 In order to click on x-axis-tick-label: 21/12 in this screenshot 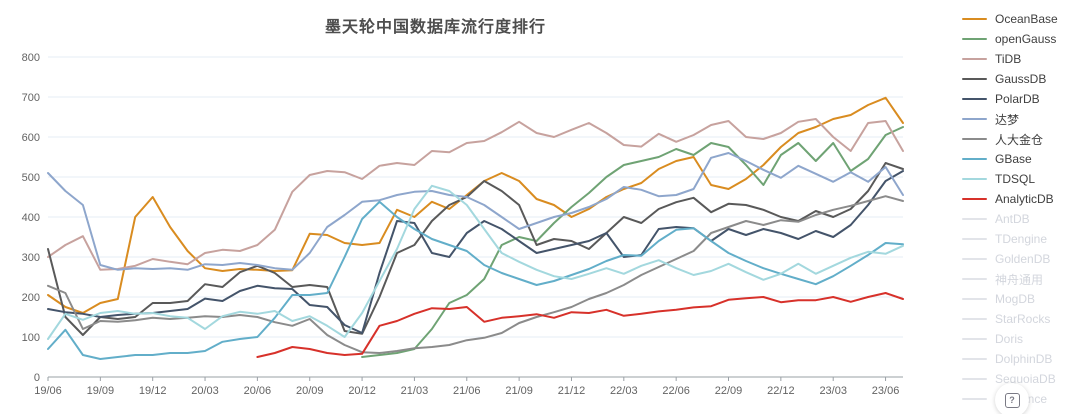, I will do `click(572, 391)`.